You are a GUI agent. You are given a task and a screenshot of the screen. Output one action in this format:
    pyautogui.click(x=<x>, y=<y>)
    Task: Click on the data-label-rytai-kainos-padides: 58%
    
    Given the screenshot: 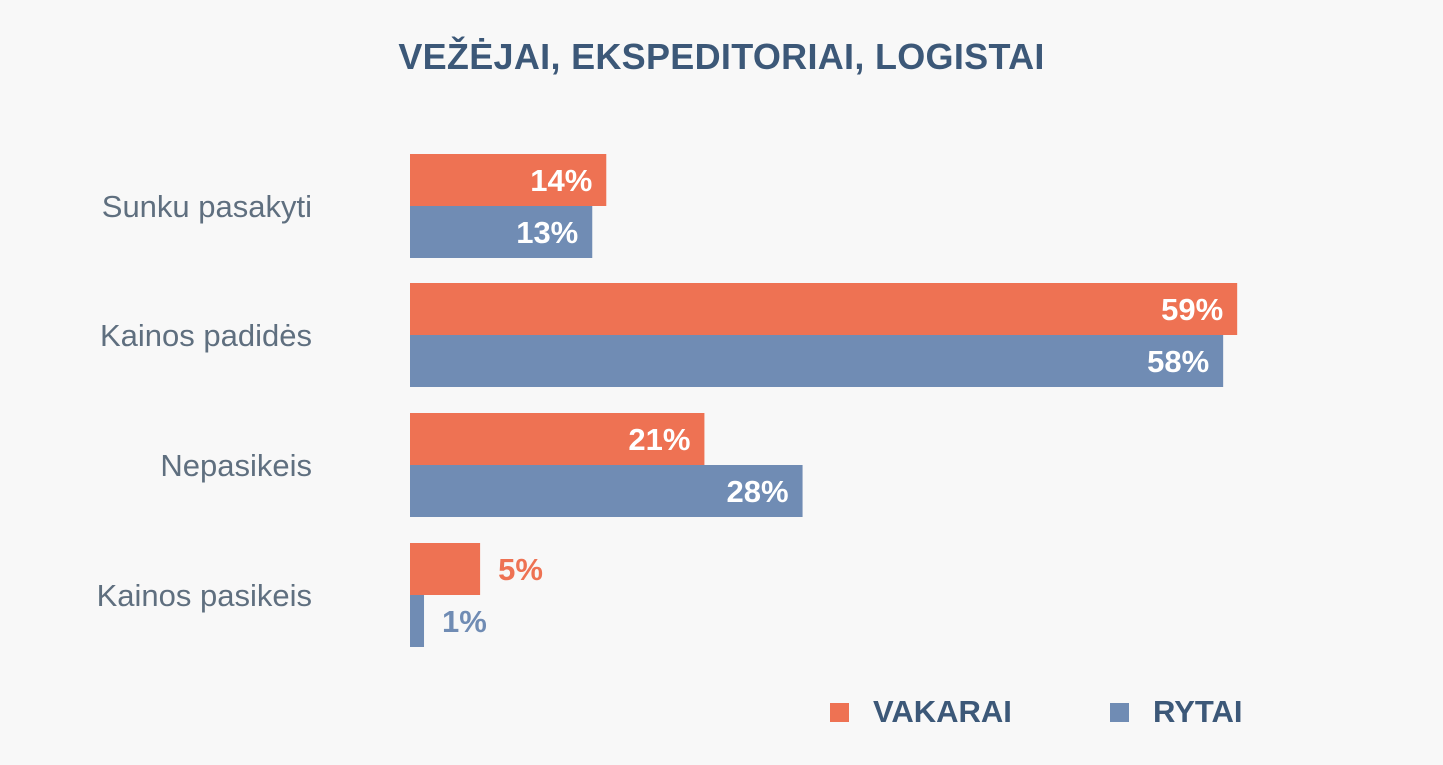 What is the action you would take?
    pyautogui.click(x=1178, y=361)
    